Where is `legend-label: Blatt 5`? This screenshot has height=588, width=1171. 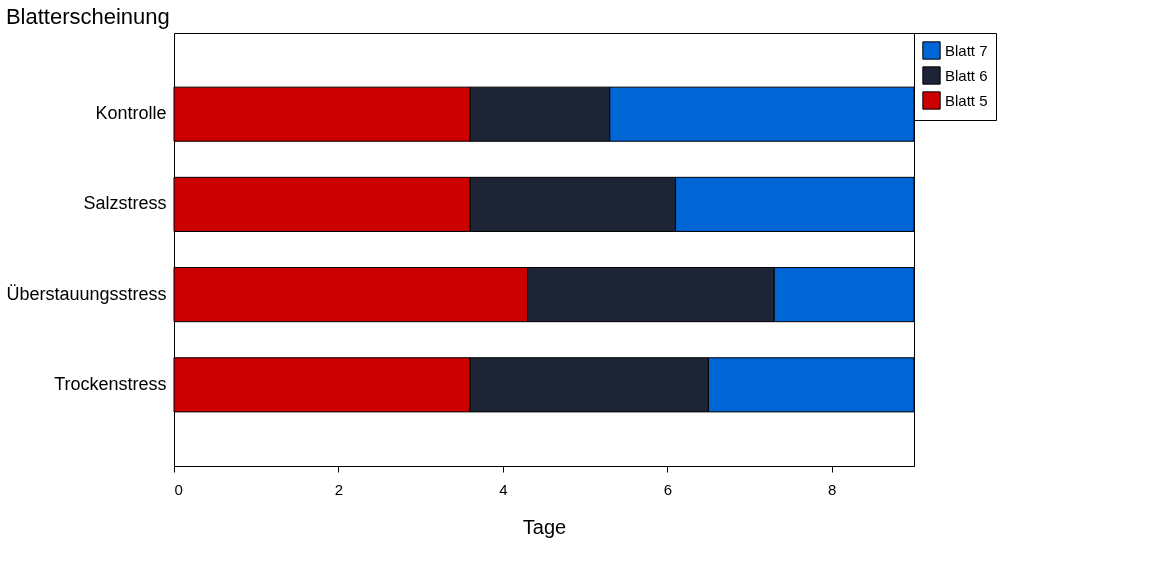 legend-label: Blatt 5 is located at coordinates (966, 100).